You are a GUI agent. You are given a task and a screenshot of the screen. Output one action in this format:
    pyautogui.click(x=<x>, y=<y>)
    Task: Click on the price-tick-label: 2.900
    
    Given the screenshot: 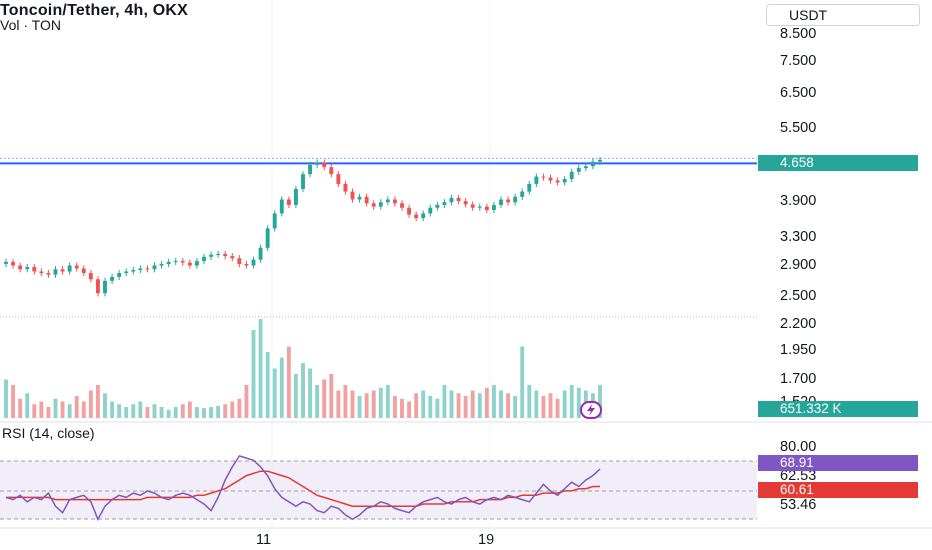 What is the action you would take?
    pyautogui.click(x=798, y=265)
    